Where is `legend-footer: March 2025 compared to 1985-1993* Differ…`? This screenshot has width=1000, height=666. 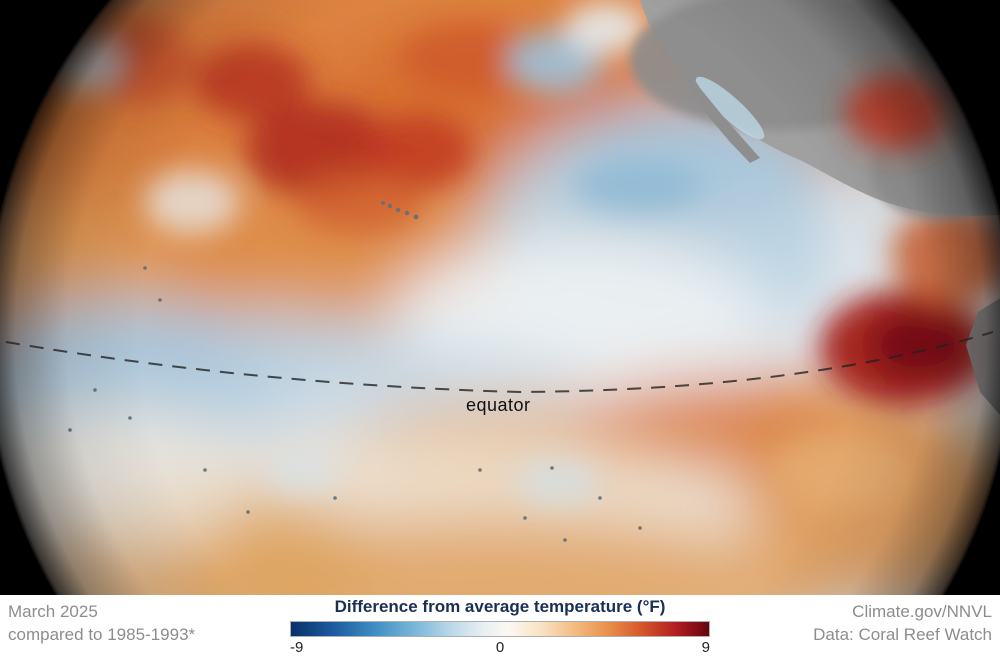 legend-footer: March 2025 compared to 1985-1993* Differ… is located at coordinates (500, 630).